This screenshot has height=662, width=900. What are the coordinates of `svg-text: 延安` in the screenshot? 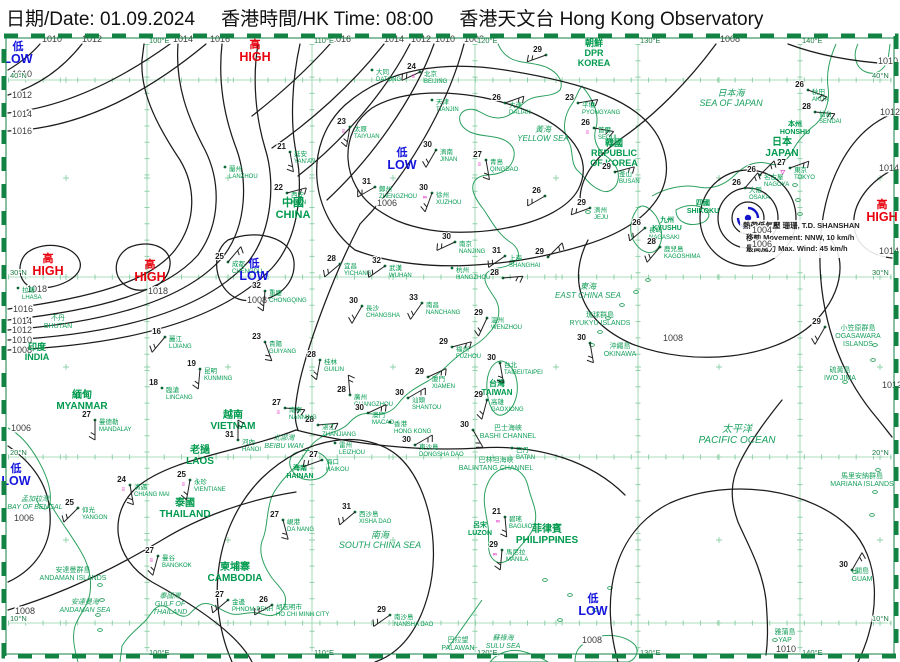 It's located at (301, 153).